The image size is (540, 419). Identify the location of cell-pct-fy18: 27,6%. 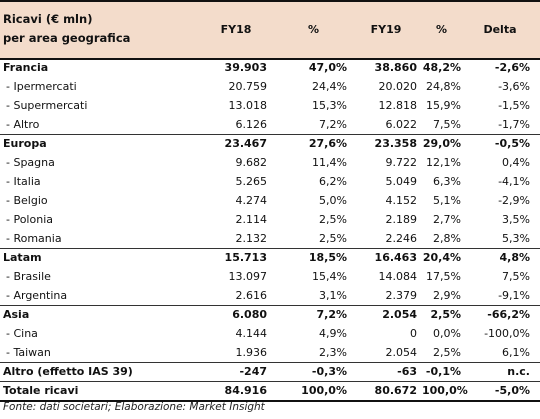
(327, 143).